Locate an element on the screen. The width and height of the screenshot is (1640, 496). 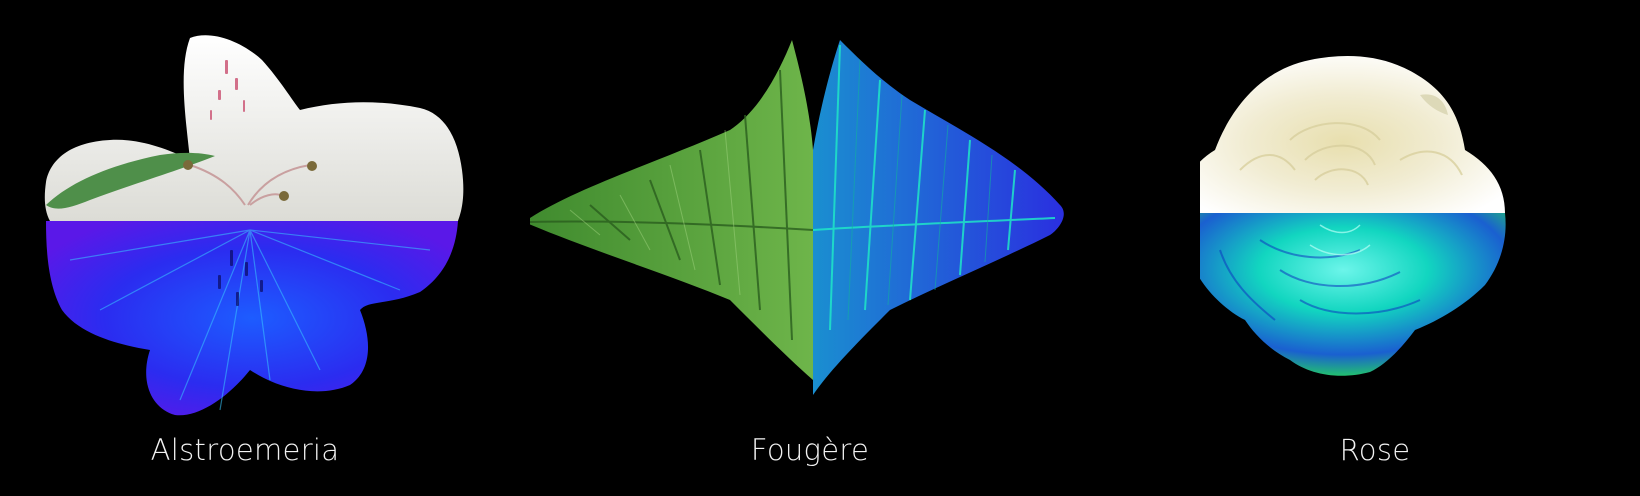
fougere-uv-half is located at coordinates (938, 217).